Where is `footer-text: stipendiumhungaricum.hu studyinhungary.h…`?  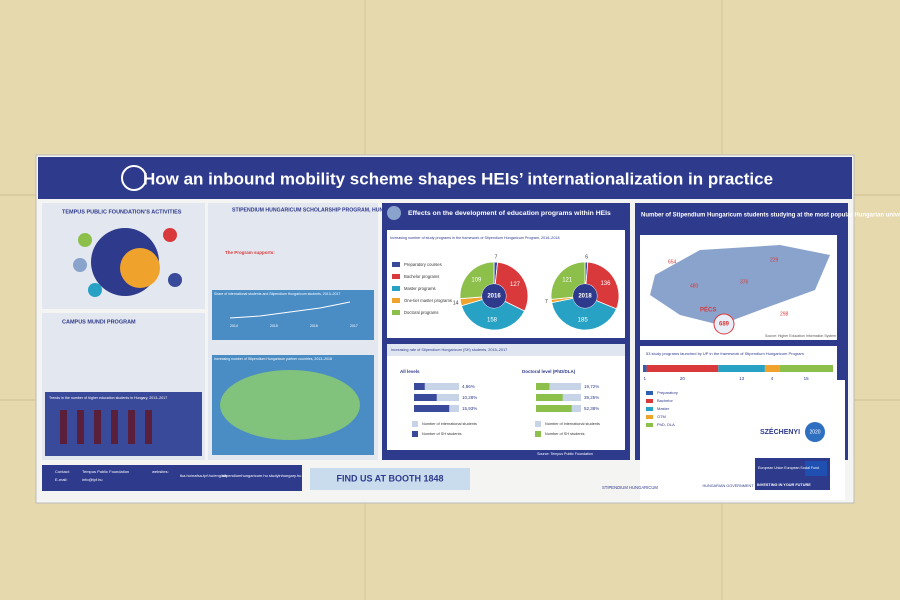 footer-text: stipendiumhungaricum.hu studyinhungary.h… is located at coordinates (261, 475).